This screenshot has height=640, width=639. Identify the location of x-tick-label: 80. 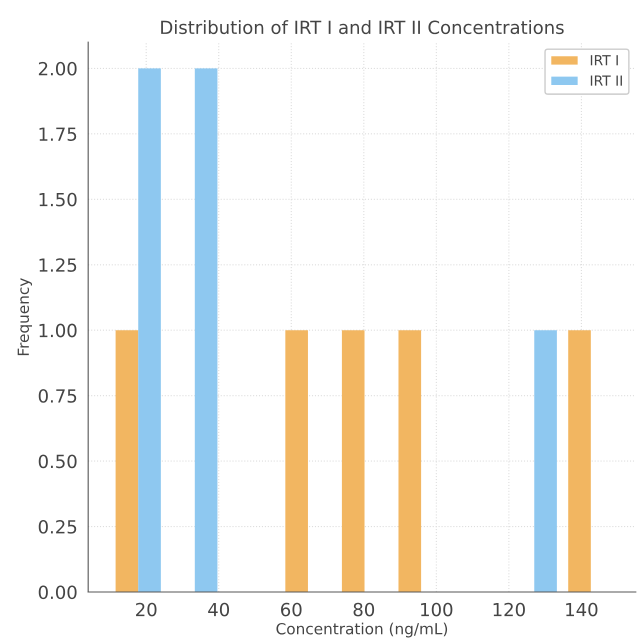
(364, 609).